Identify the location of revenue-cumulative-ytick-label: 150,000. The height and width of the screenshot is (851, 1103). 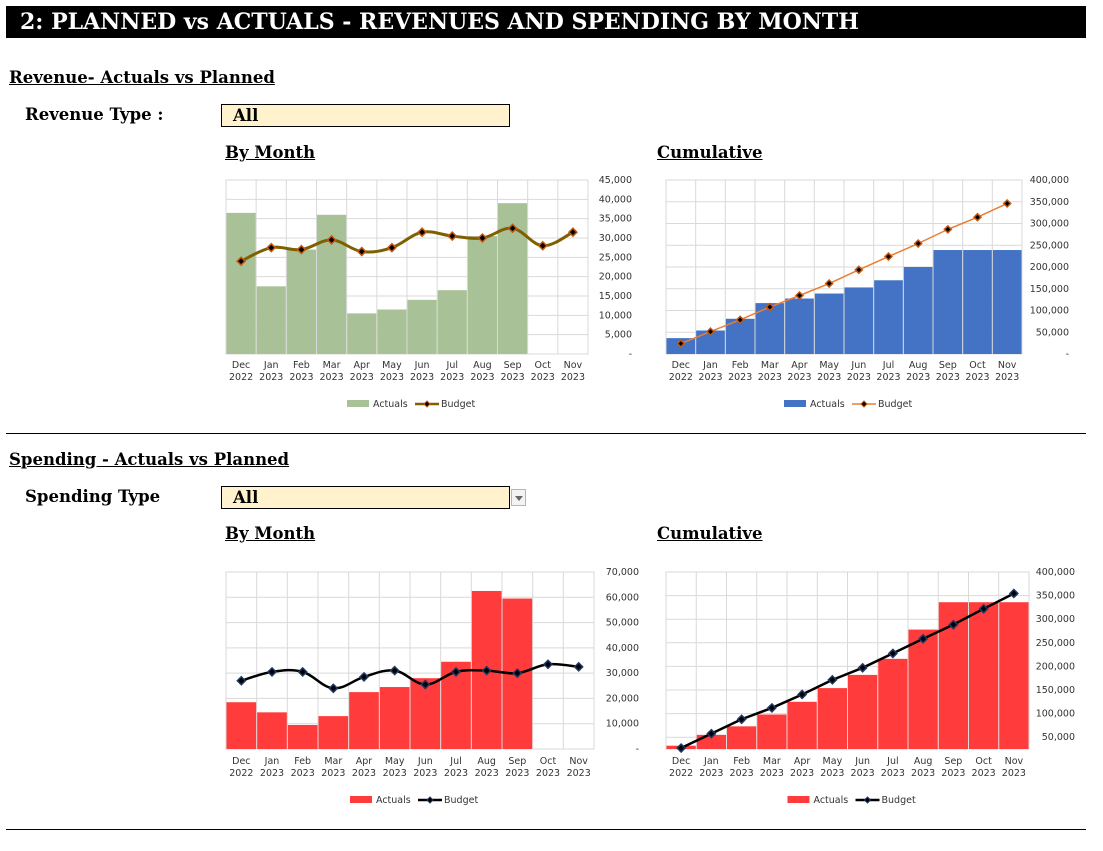
(1049, 289).